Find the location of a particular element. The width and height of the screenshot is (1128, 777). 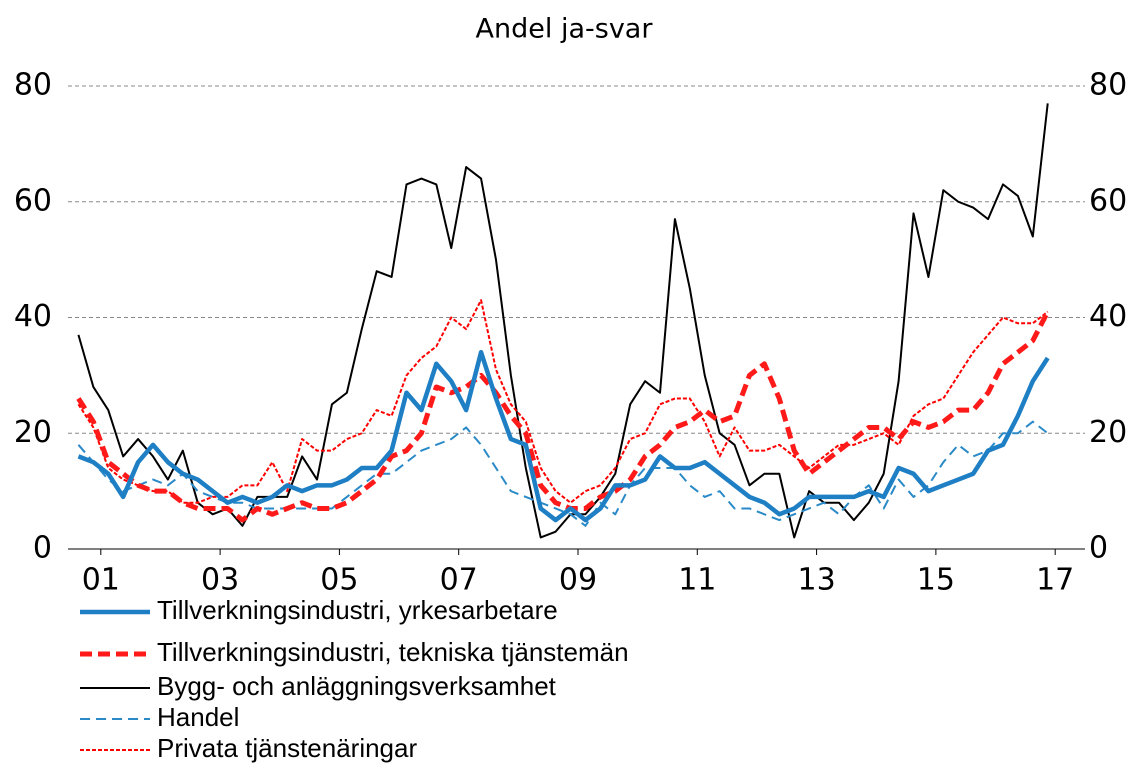

legend-label: Tillverkningsindustri, yrkesarbetare is located at coordinates (357, 610).